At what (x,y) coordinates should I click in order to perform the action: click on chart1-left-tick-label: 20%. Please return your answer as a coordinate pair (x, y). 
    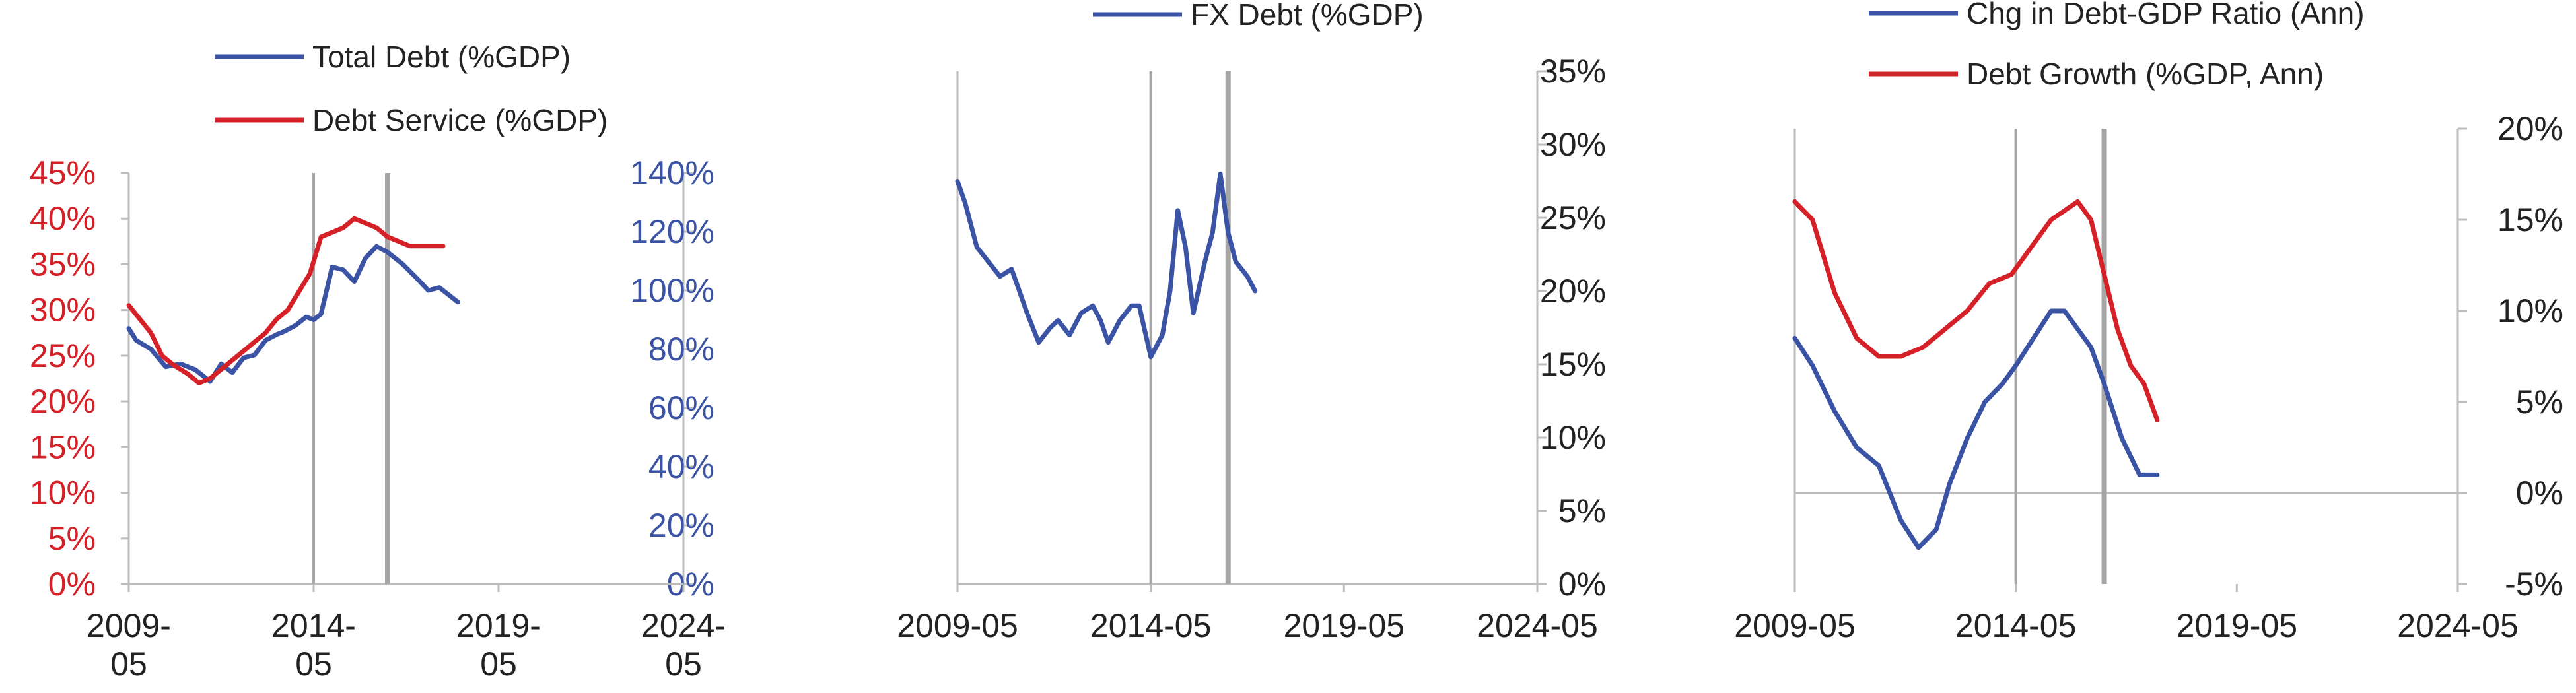
    Looking at the image, I should click on (63, 402).